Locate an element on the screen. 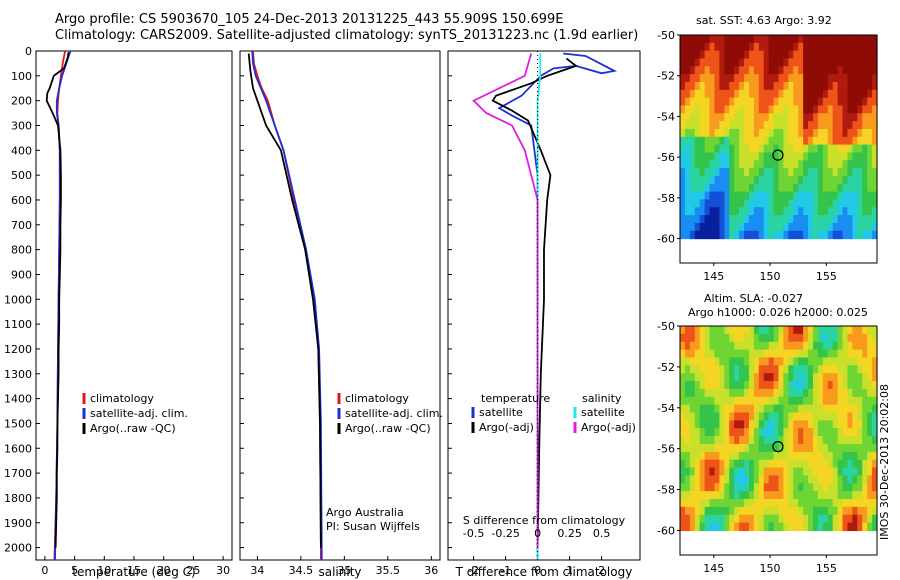 The width and height of the screenshot is (900, 580). y-tick-label: 800 is located at coordinates (21, 250).